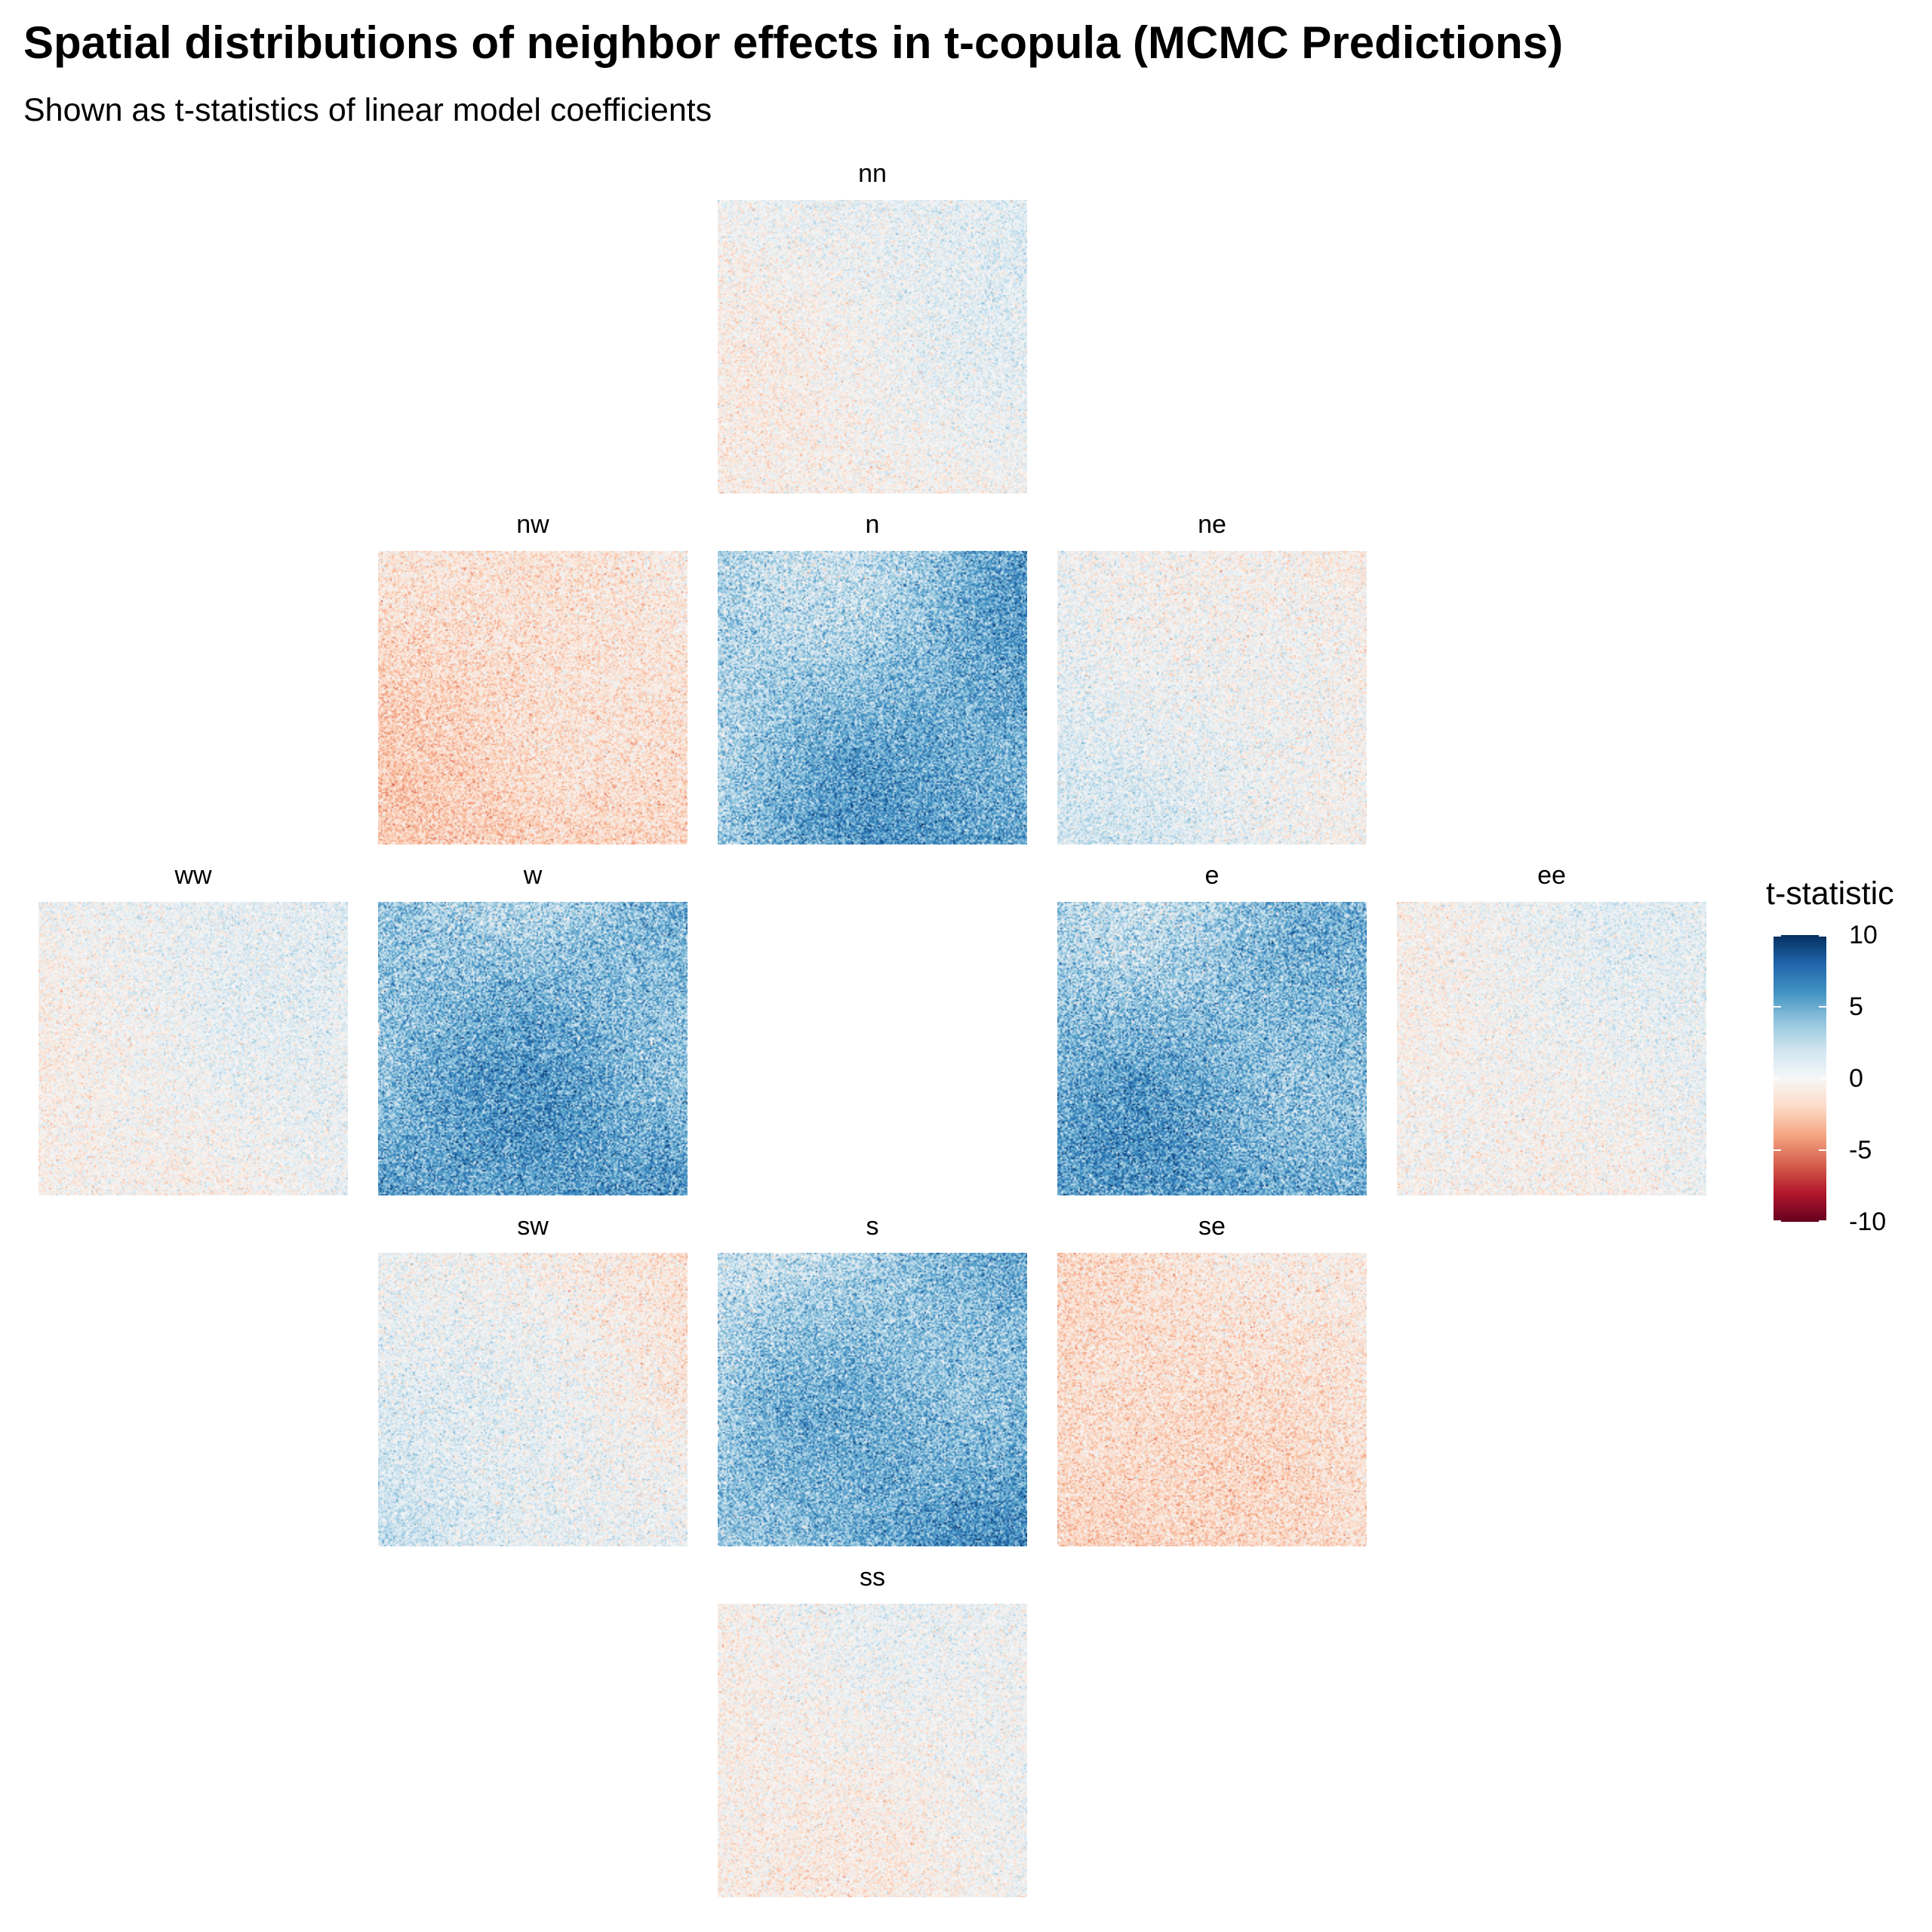 This screenshot has width=1932, height=1932. I want to click on facet-label-se: se, so click(1212, 1226).